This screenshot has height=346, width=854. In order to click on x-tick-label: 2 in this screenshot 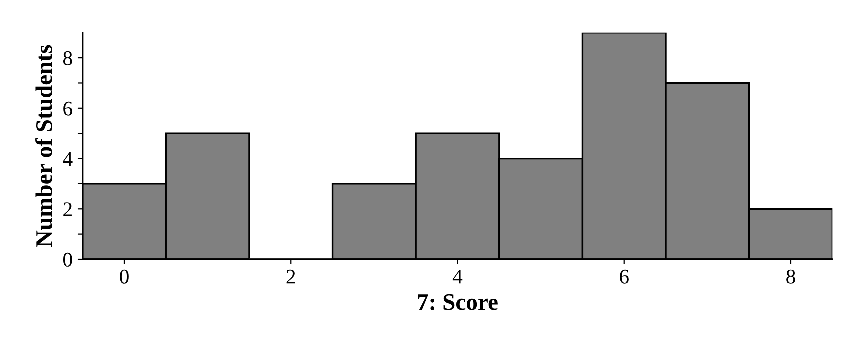, I will do `click(291, 277)`.